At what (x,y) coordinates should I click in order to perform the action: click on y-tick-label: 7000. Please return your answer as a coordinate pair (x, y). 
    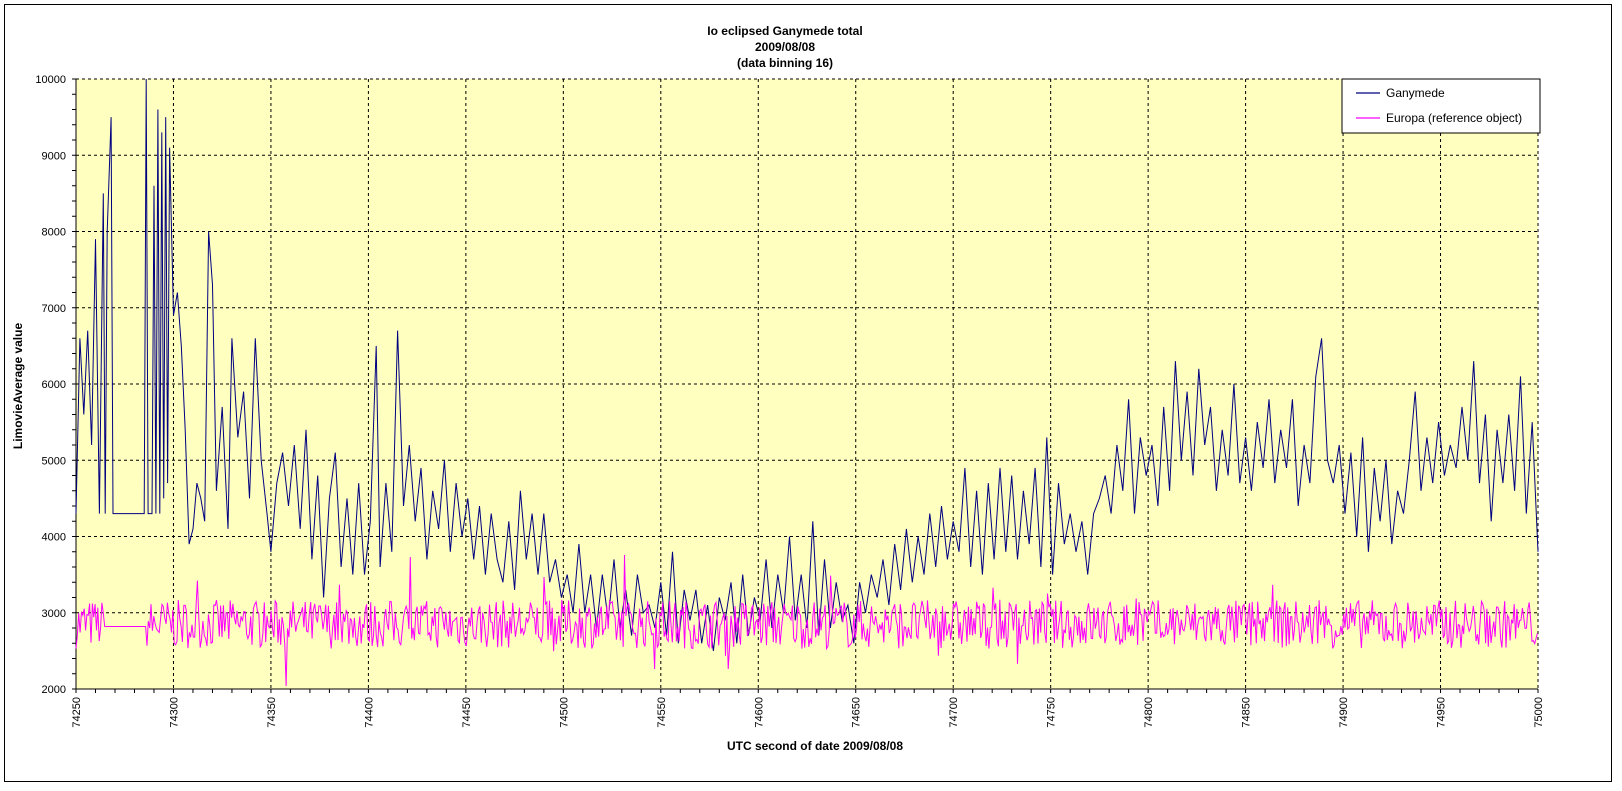
    Looking at the image, I should click on (54, 309).